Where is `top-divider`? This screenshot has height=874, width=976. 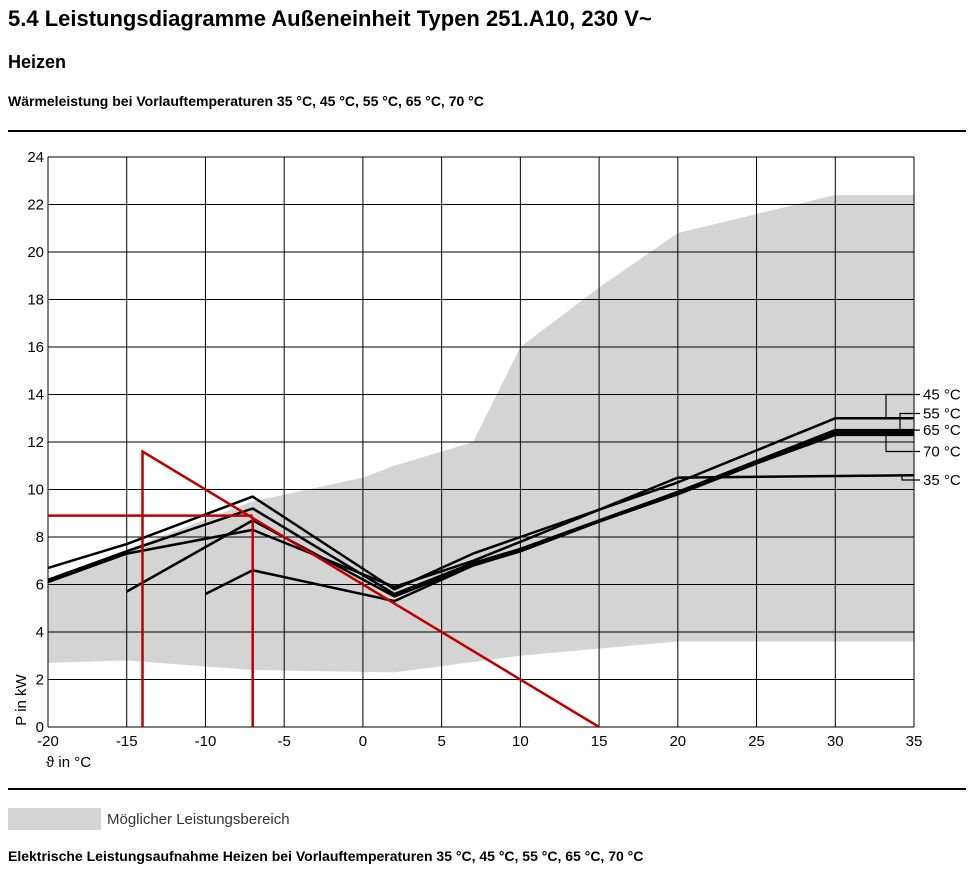
top-divider is located at coordinates (487, 131).